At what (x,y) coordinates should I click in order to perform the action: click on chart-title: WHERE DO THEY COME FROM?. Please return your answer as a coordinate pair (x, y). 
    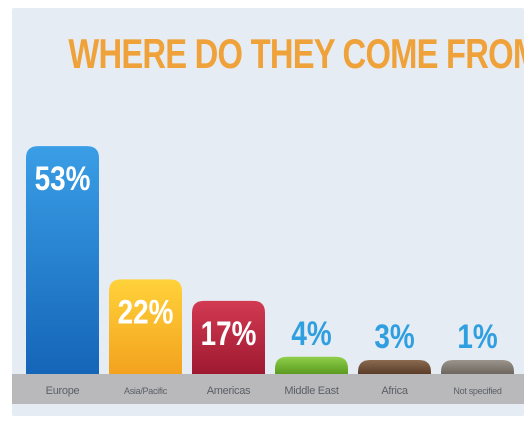
    Looking at the image, I should click on (296, 53).